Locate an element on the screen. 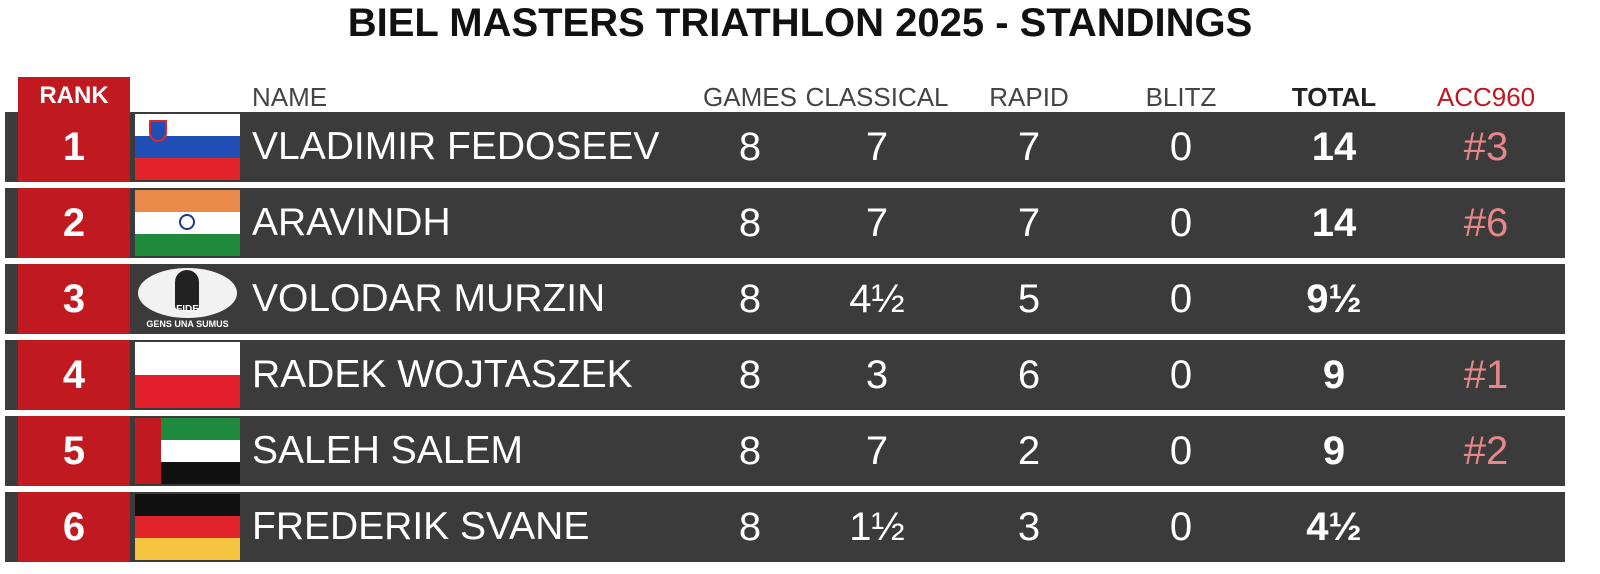 The width and height of the screenshot is (1600, 574). player-name: SALEH SALEM is located at coordinates (387, 450).